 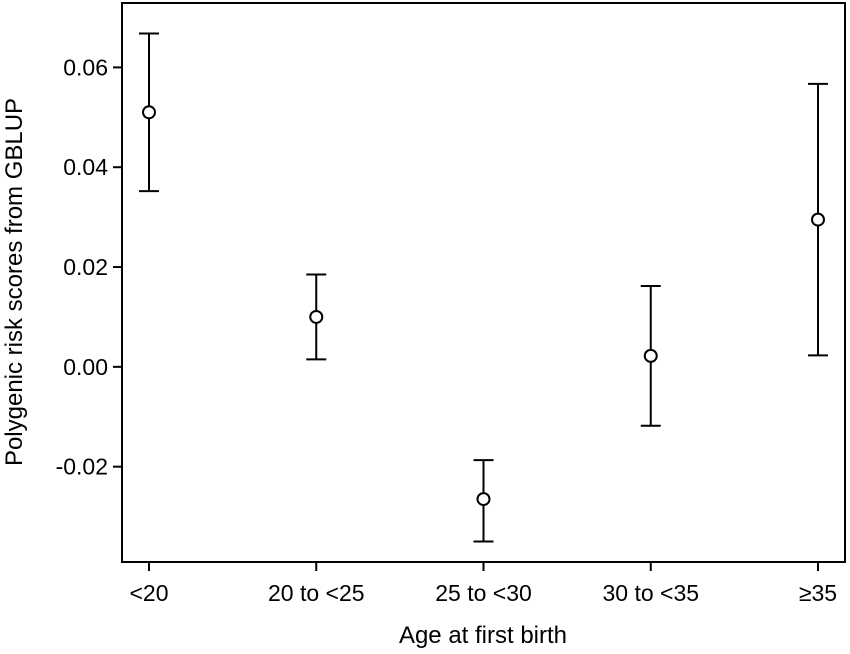 I want to click on x-tick-label: 25 to <30, so click(x=483, y=593).